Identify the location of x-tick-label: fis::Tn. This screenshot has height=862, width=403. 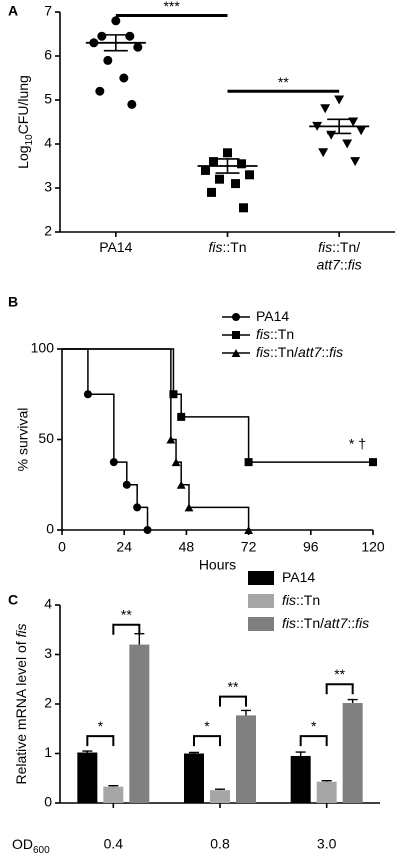
(227, 247).